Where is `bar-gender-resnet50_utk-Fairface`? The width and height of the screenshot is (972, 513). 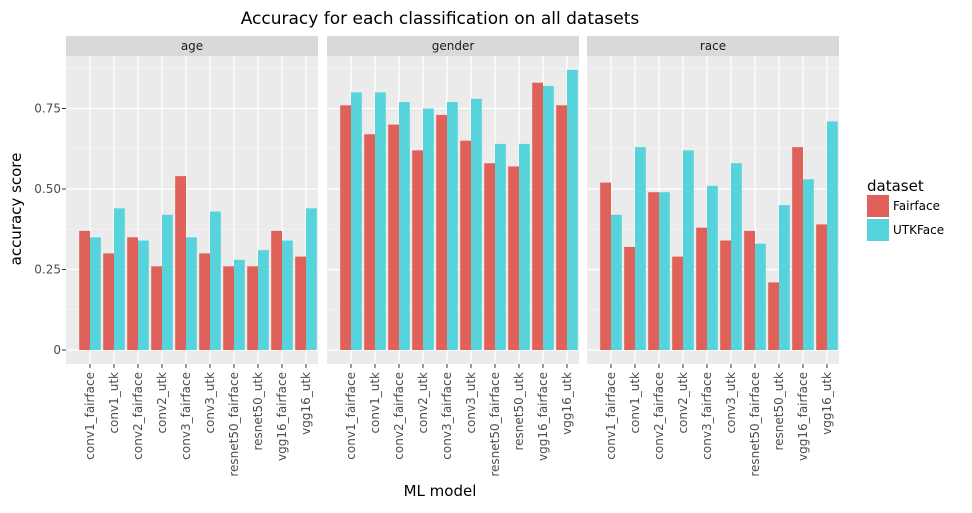 bar-gender-resnet50_utk-Fairface is located at coordinates (513, 258).